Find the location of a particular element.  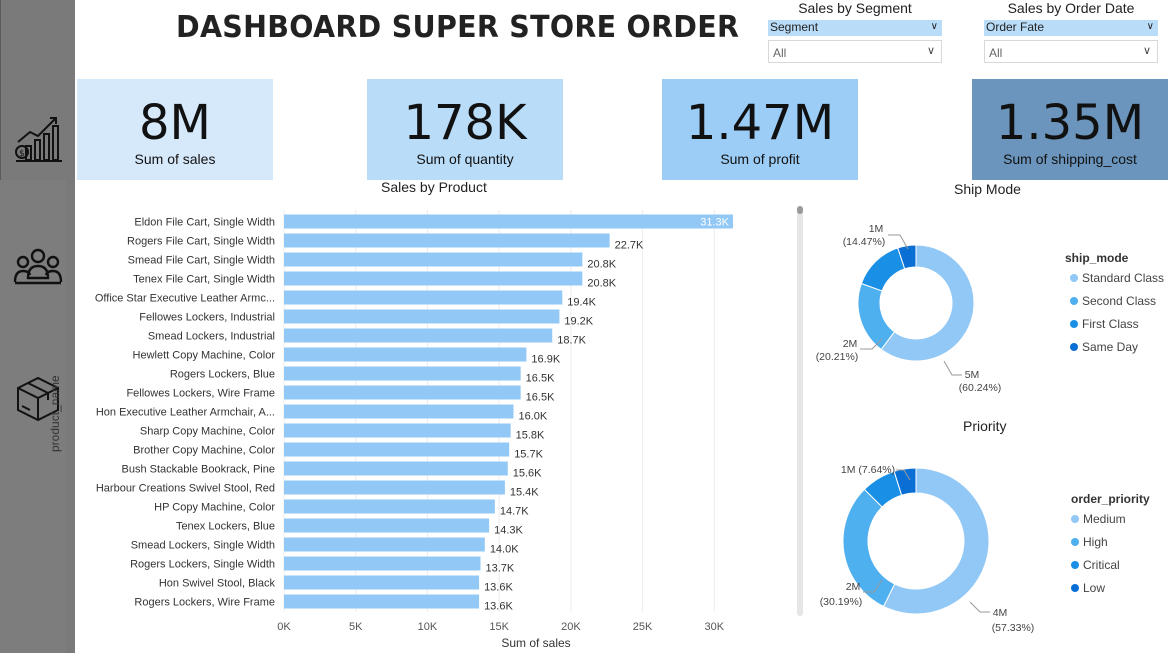

legend-item: Medium is located at coordinates (1098, 519).